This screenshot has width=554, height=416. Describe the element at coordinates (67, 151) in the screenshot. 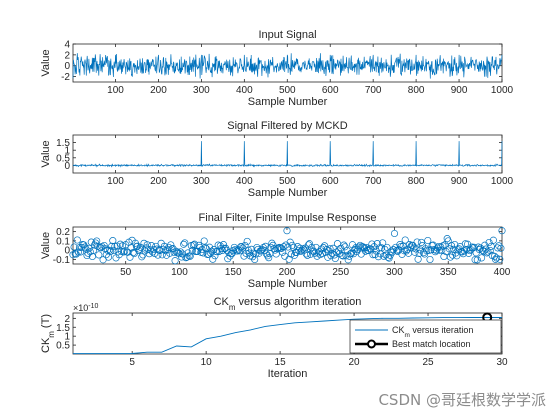

I see `y-tick-label: 1` at that location.